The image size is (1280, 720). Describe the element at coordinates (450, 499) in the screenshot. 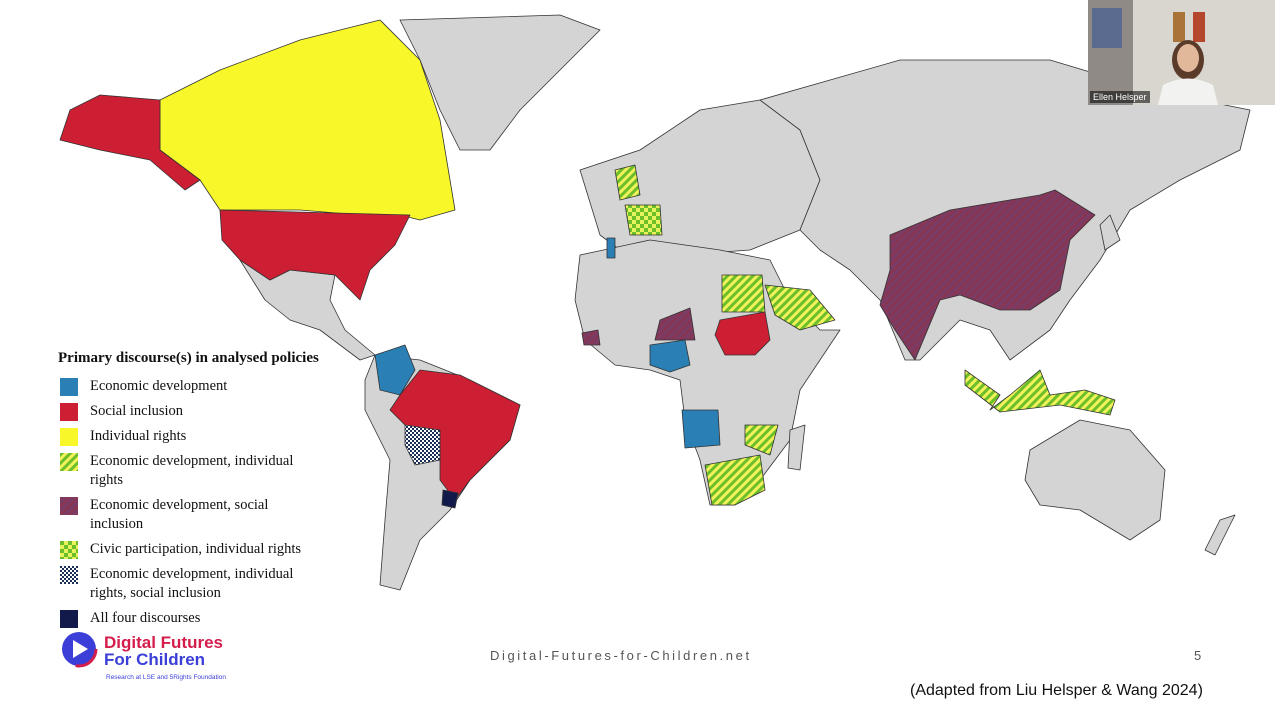

I see `uruguay` at that location.